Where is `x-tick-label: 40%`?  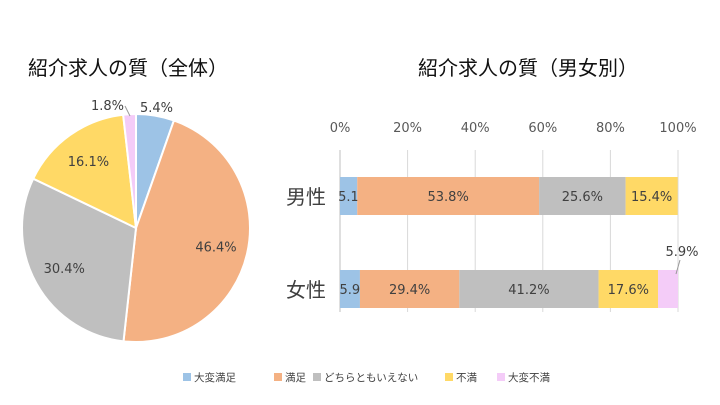
x-tick-label: 40% is located at coordinates (475, 128).